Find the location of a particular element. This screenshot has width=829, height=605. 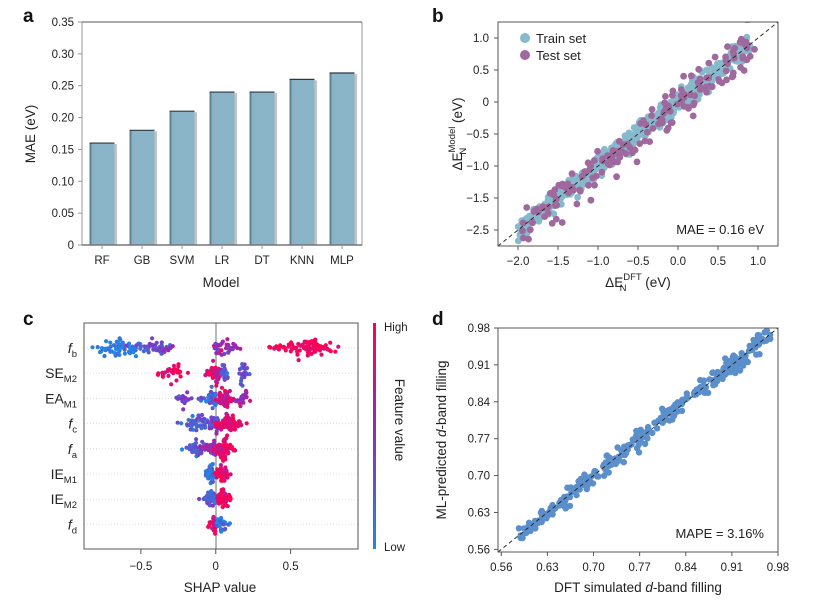

colorbar is located at coordinates (374, 436).